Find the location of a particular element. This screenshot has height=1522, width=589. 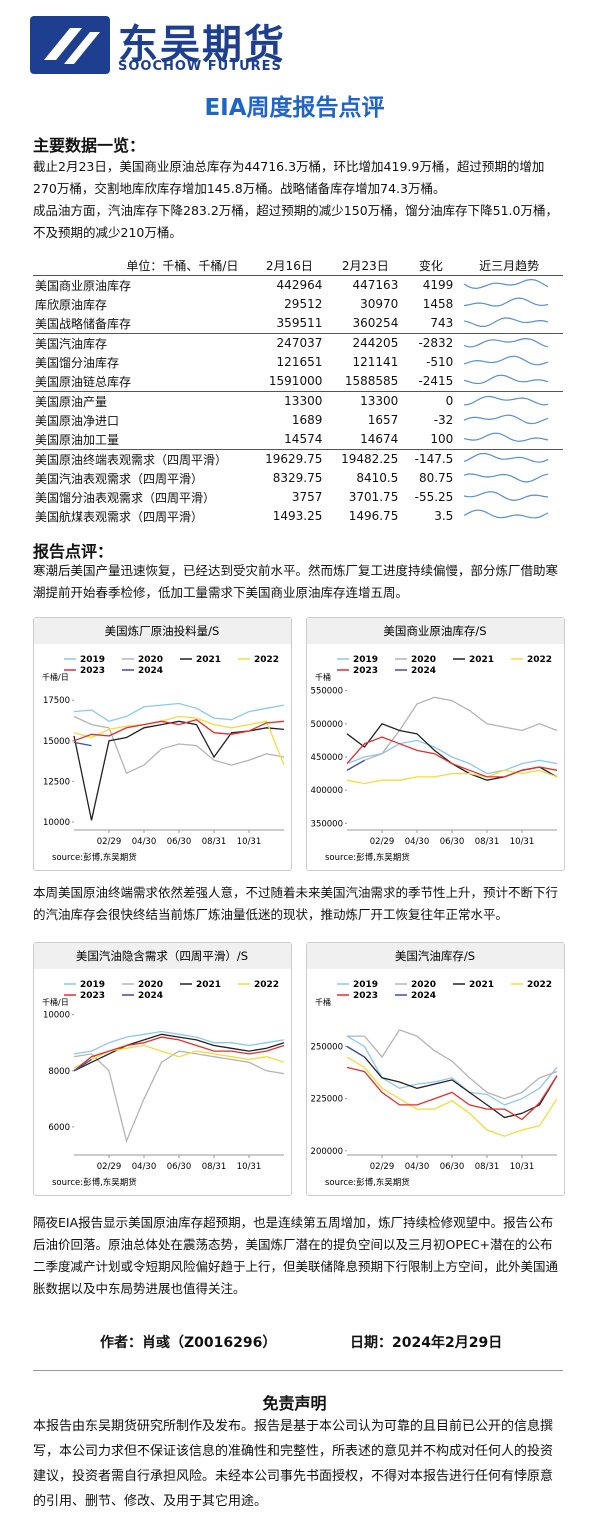

header-cell: 近三月趋势 is located at coordinates (512, 266).